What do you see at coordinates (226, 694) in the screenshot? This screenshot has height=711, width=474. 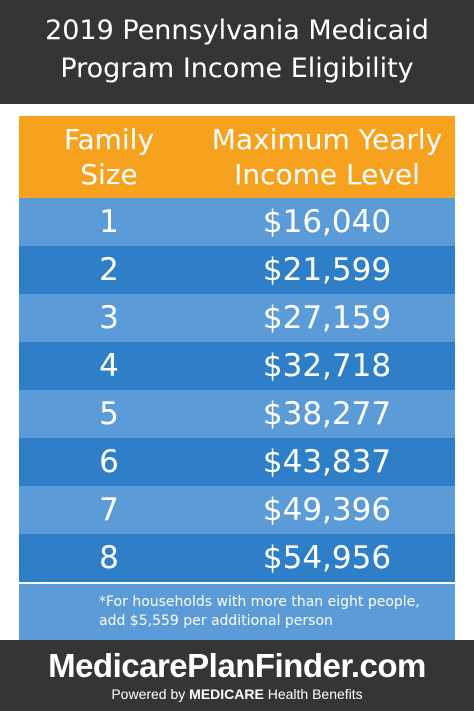 I see `tagline-bold: MEDICARE` at bounding box center [226, 694].